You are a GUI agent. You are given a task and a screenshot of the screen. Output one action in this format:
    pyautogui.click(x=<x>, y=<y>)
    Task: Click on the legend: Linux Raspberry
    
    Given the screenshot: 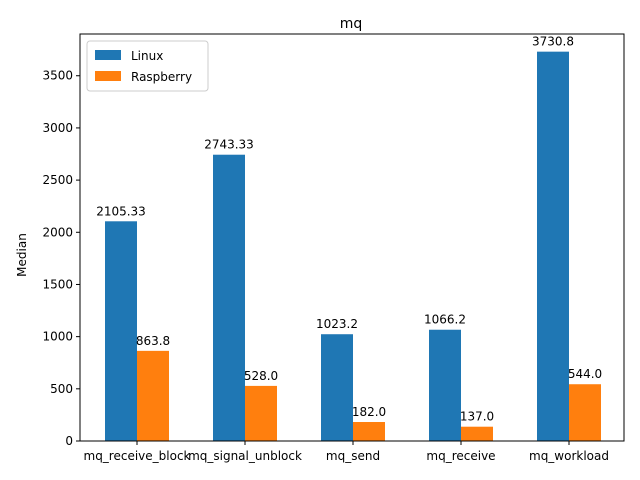 What is the action you would take?
    pyautogui.click(x=147, y=66)
    